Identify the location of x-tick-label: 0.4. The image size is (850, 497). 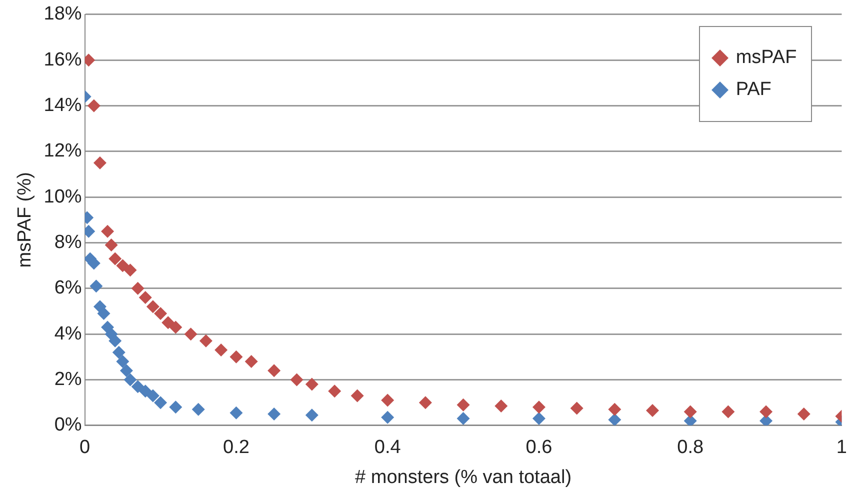
(388, 447).